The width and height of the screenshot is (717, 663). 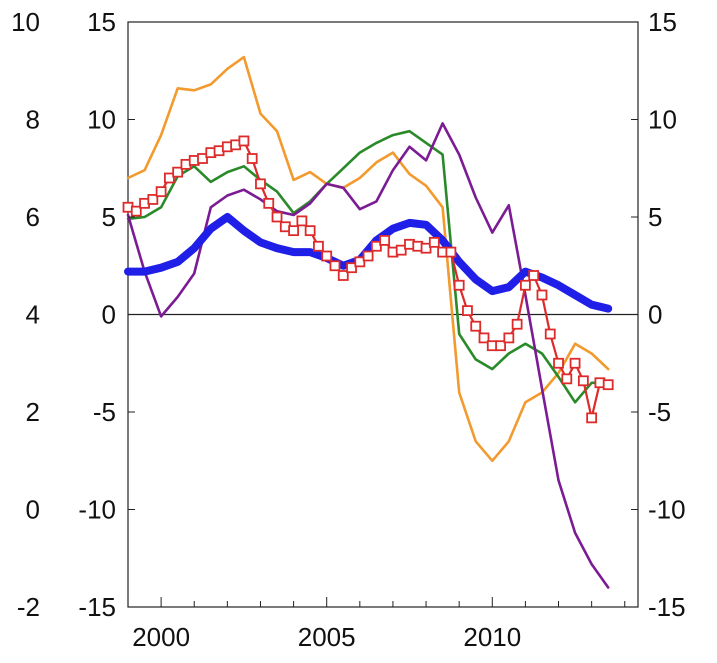 I want to click on x-tick-label: 2010, so click(x=492, y=637).